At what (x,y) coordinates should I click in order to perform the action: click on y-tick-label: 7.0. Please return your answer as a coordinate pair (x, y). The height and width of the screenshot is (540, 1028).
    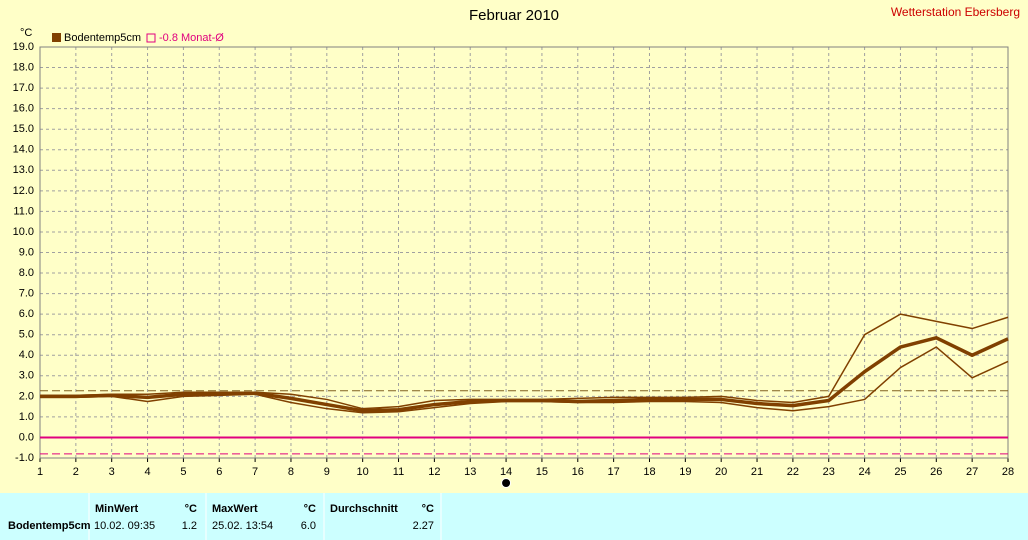
    Looking at the image, I should click on (26, 294).